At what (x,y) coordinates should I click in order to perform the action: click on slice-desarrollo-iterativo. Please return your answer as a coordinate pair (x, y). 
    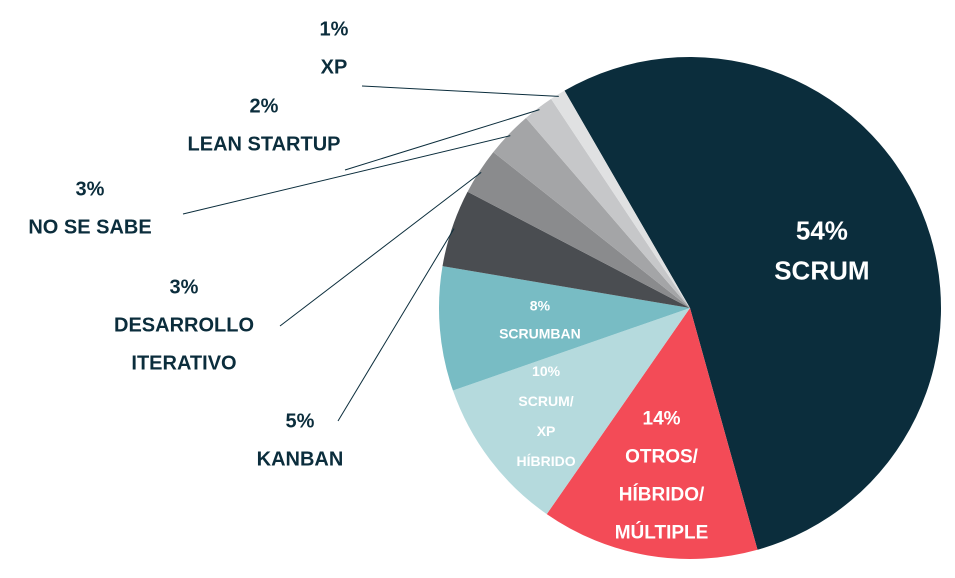
    Looking at the image, I should click on (578, 230).